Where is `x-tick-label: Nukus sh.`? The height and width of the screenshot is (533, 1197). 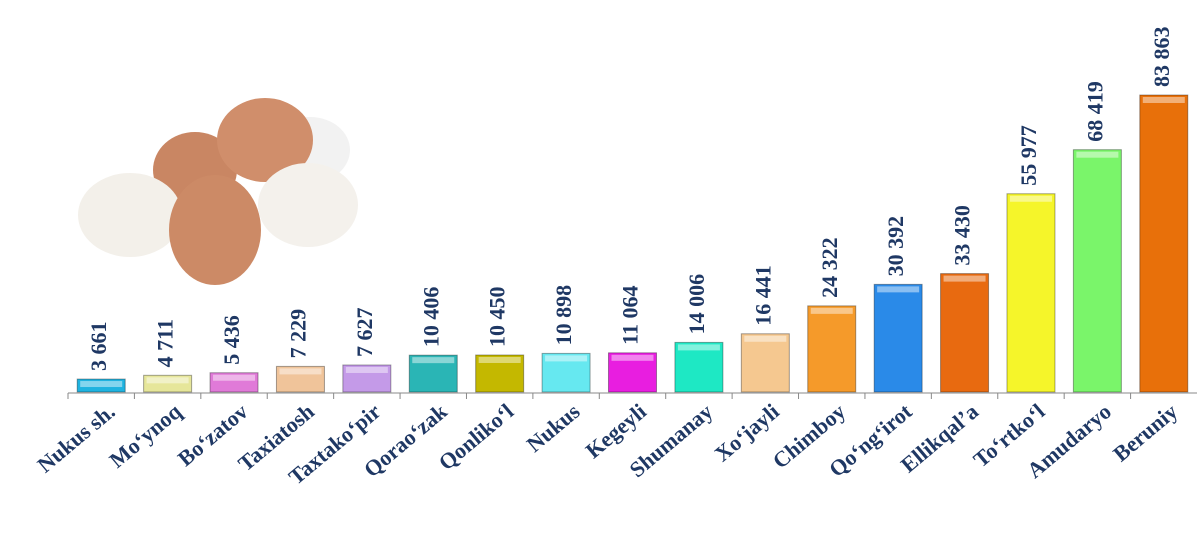 x-tick-label: Nukus sh. is located at coordinates (75, 438).